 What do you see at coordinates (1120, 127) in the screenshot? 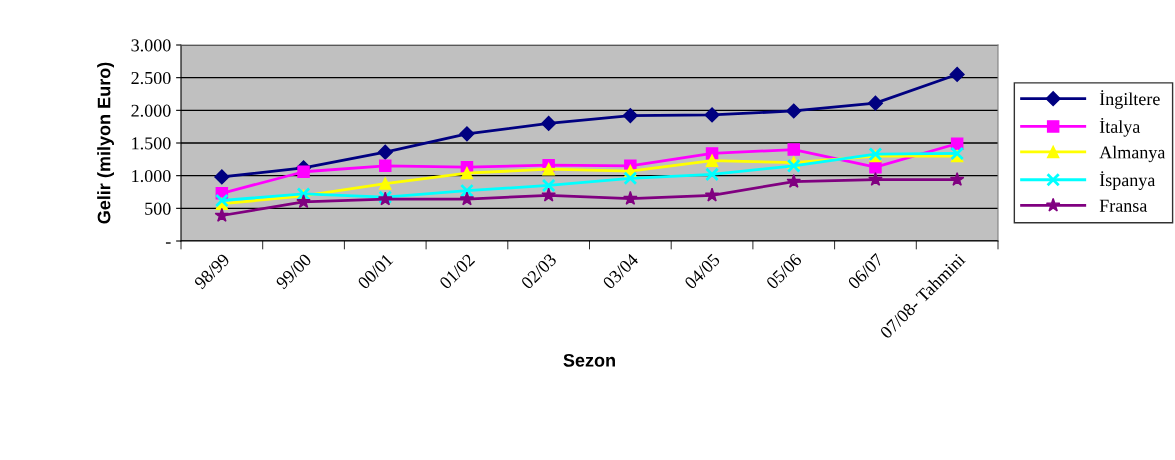
I see `legend-label: İtalya` at bounding box center [1120, 127].